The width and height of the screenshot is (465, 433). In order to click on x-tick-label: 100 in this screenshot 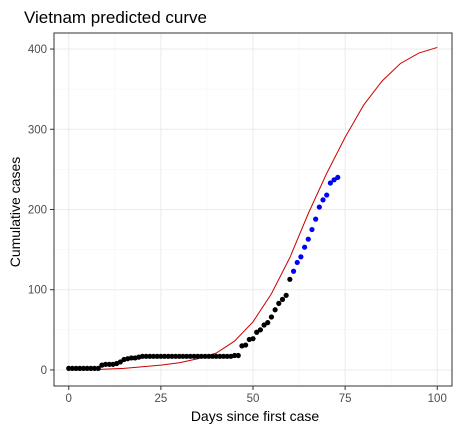, I will do `click(437, 399)`.